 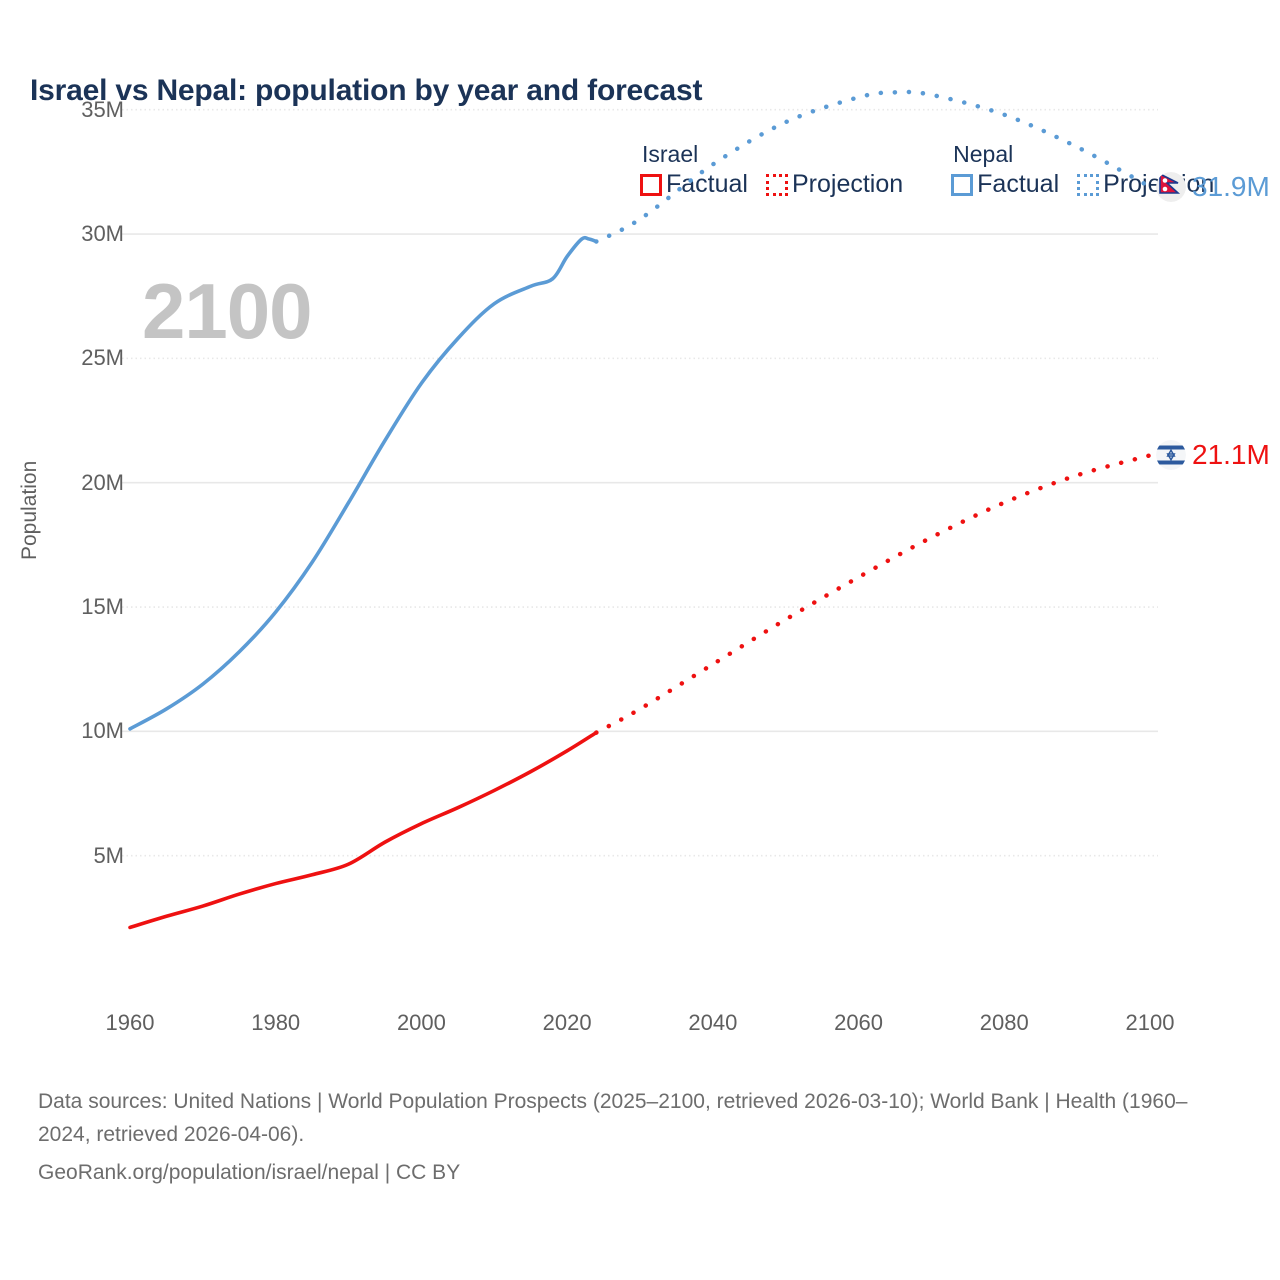 What do you see at coordinates (130, 1022) in the screenshot?
I see `x-tick-label: 1960` at bounding box center [130, 1022].